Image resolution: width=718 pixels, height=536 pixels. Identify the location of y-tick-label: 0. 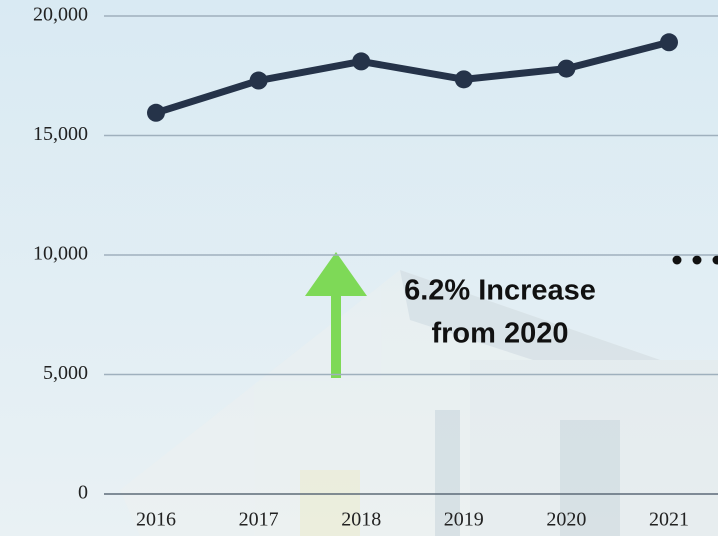
(83, 493).